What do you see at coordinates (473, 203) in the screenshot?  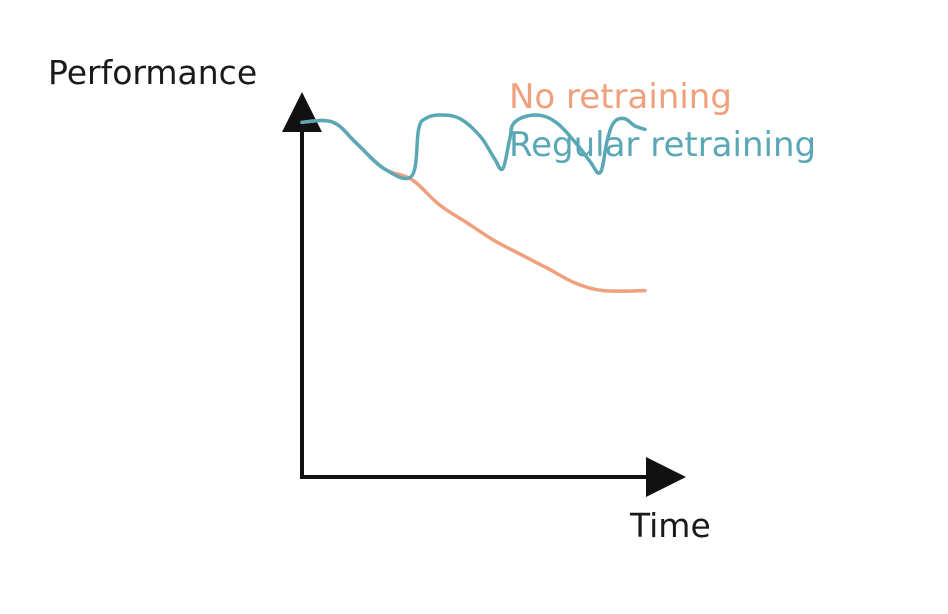 I see `series-layer` at bounding box center [473, 203].